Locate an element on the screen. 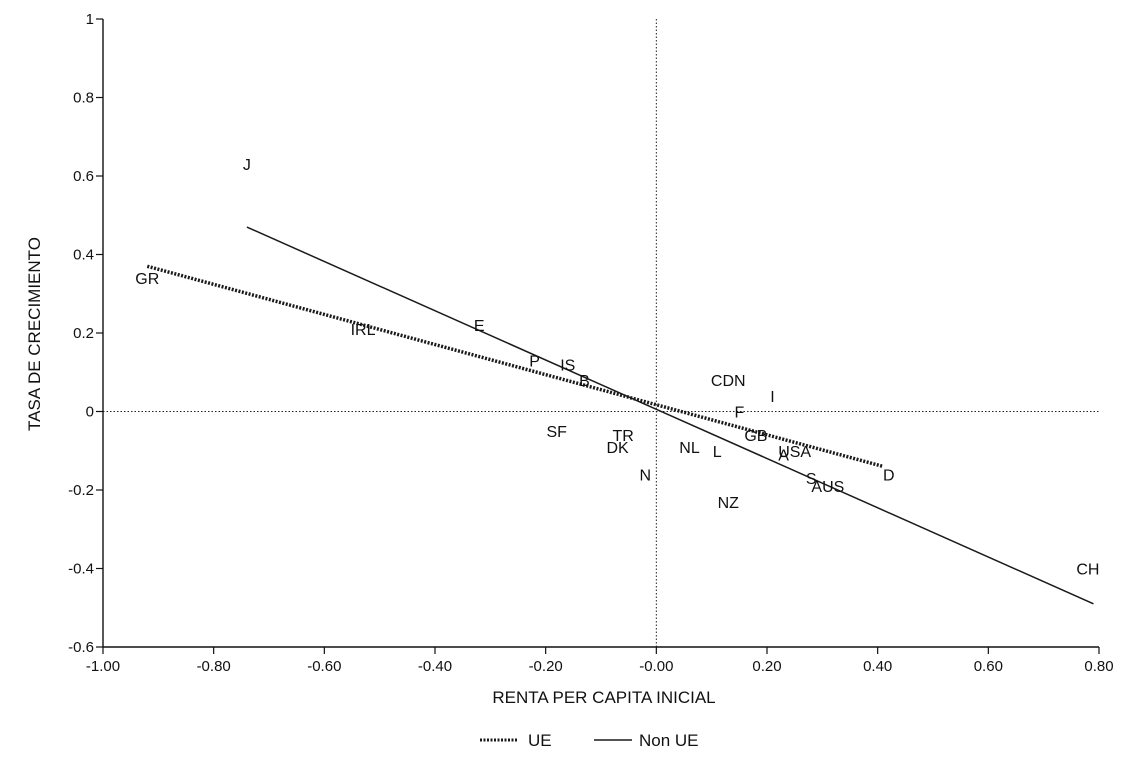 The image size is (1128, 759). point-label-tr: TR is located at coordinates (622, 436).